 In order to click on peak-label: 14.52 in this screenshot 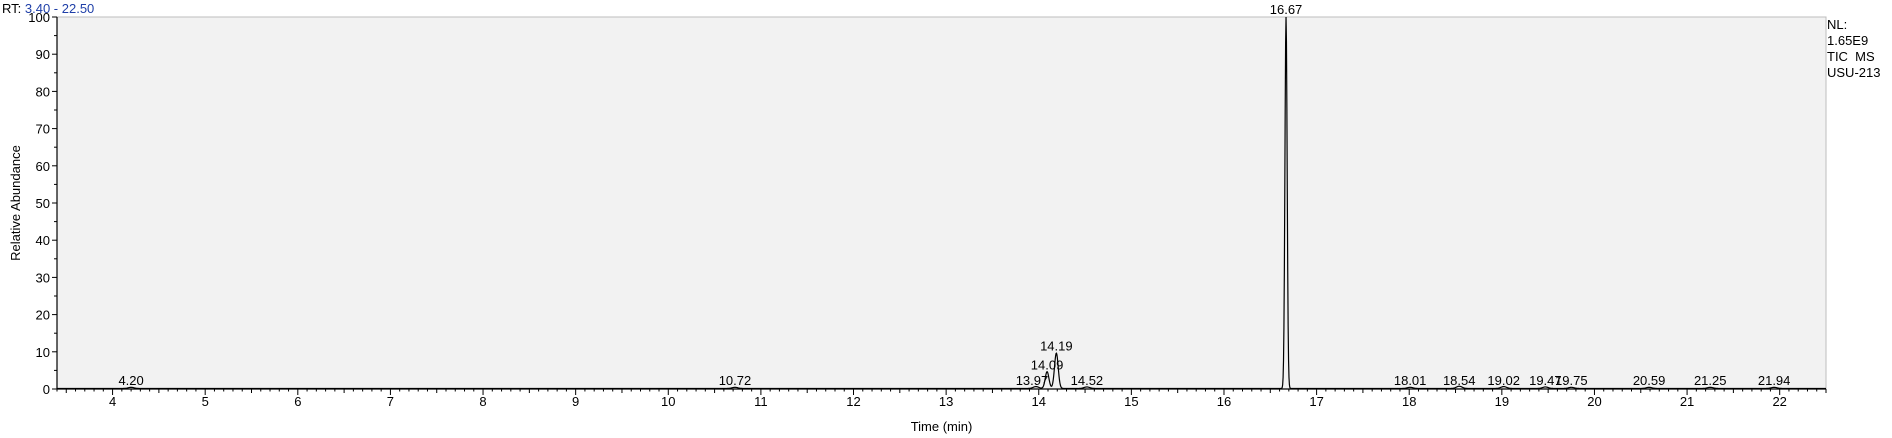, I will do `click(1087, 380)`.